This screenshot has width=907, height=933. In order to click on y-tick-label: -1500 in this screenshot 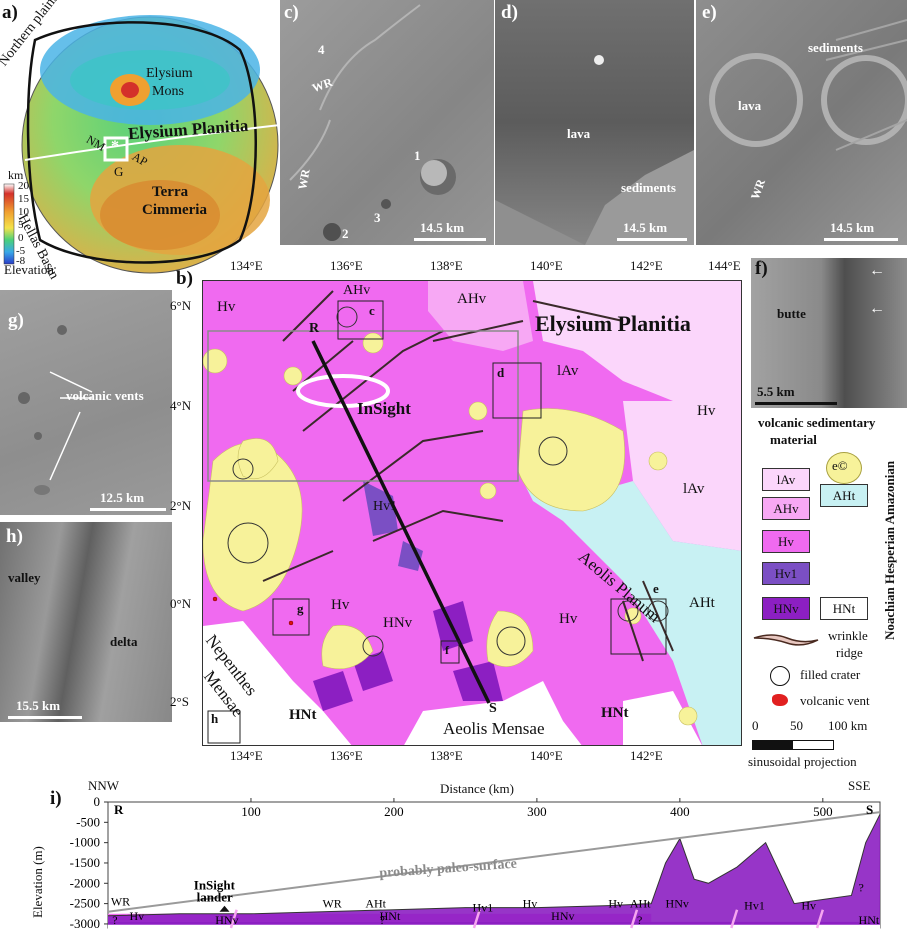, I will do `click(85, 862)`.